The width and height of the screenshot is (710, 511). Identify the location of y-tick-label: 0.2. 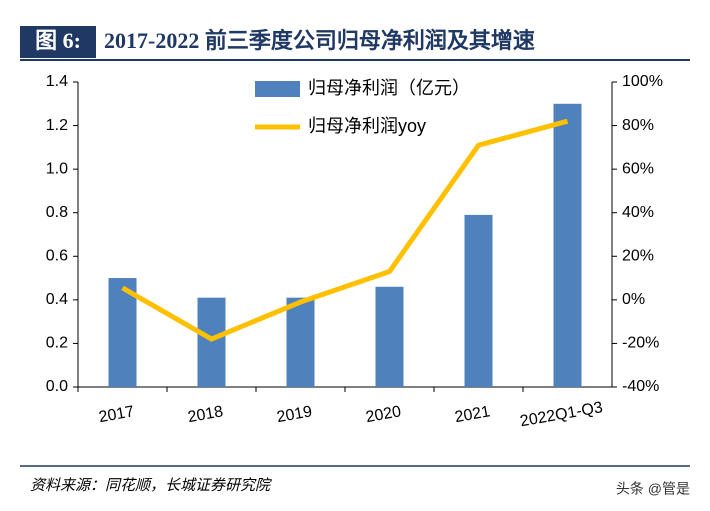
(57, 343).